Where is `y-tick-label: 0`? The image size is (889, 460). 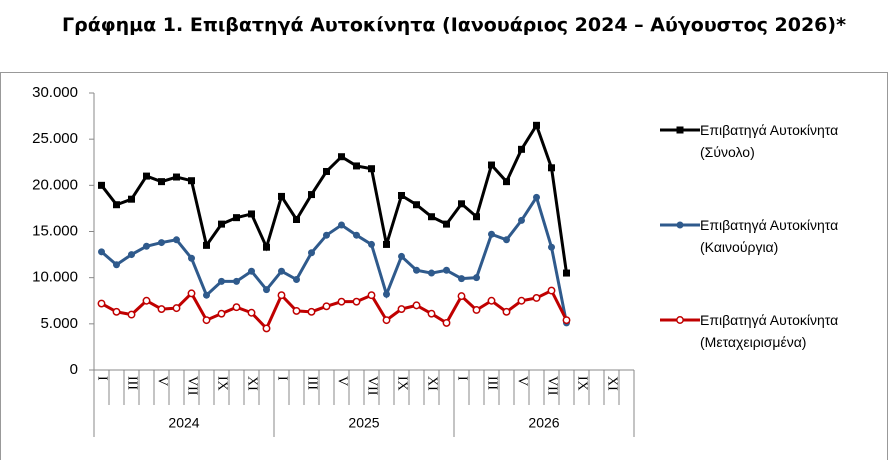 y-tick-label: 0 is located at coordinates (74, 369).